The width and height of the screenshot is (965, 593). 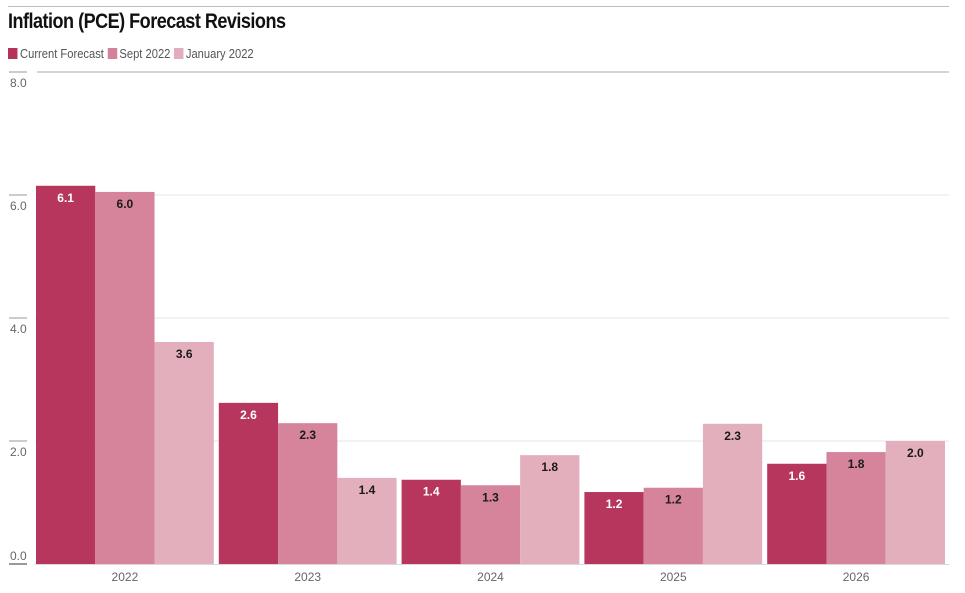 I want to click on bar-value-label: 6.0, so click(x=125, y=204).